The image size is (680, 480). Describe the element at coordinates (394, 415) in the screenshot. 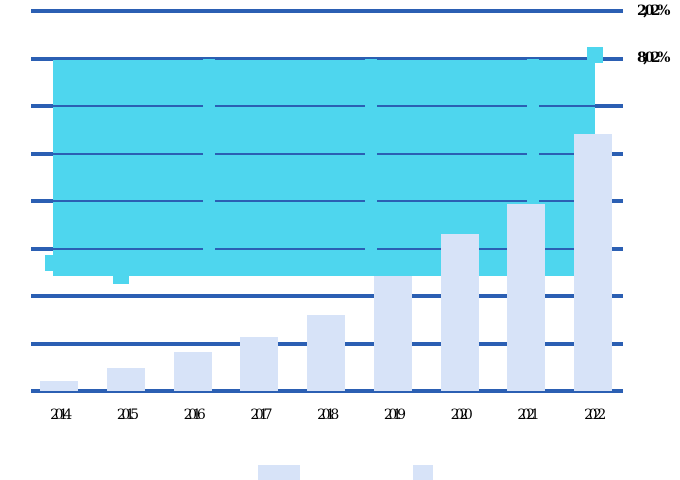

I see `x-axis-label-2019: 2019` at that location.